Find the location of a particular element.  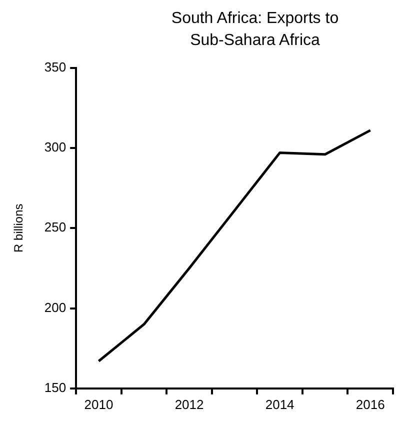

y-tick-label: 200 is located at coordinates (55, 307).